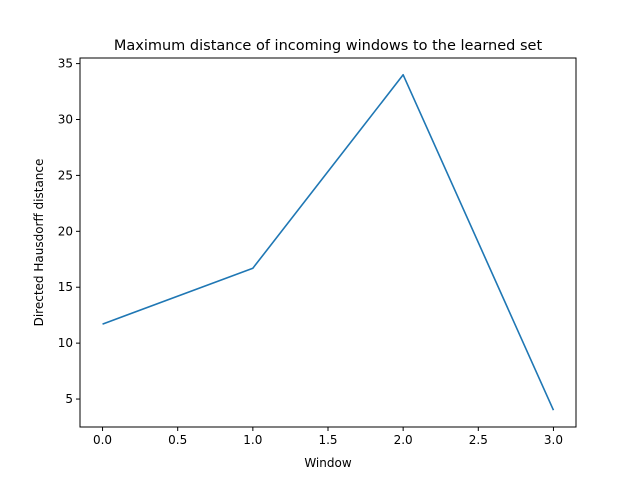 The width and height of the screenshot is (640, 480). Describe the element at coordinates (328, 463) in the screenshot. I see `x-axis-label: Window` at that location.